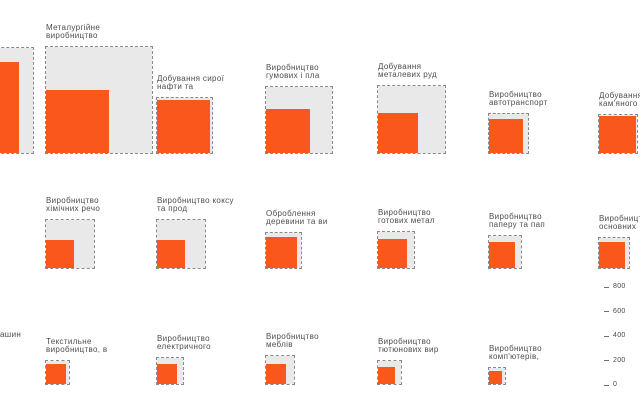  I want to click on industry-label: Добування кам'яного, so click(619, 99).